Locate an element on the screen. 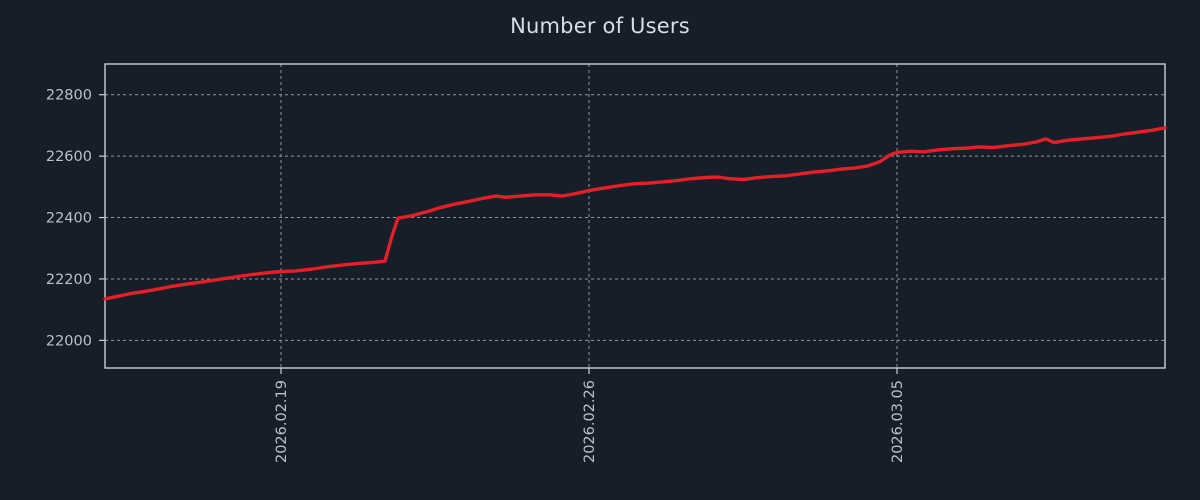  y-tick-label: 22400 is located at coordinates (69, 219).